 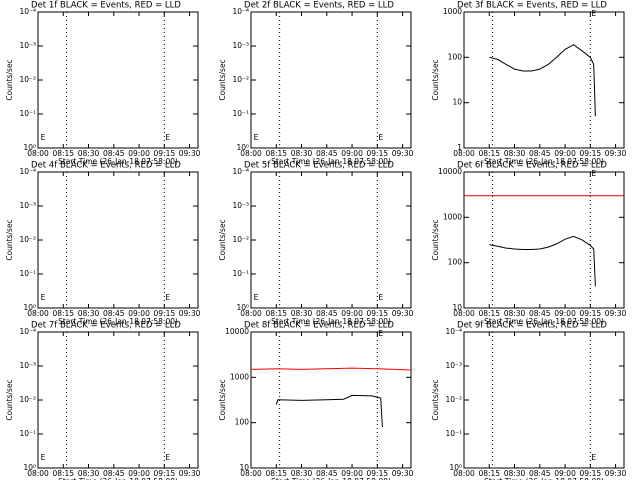 I want to click on panel-title: Det 8f BLACK = Events, RED = LLD, so click(x=319, y=326).